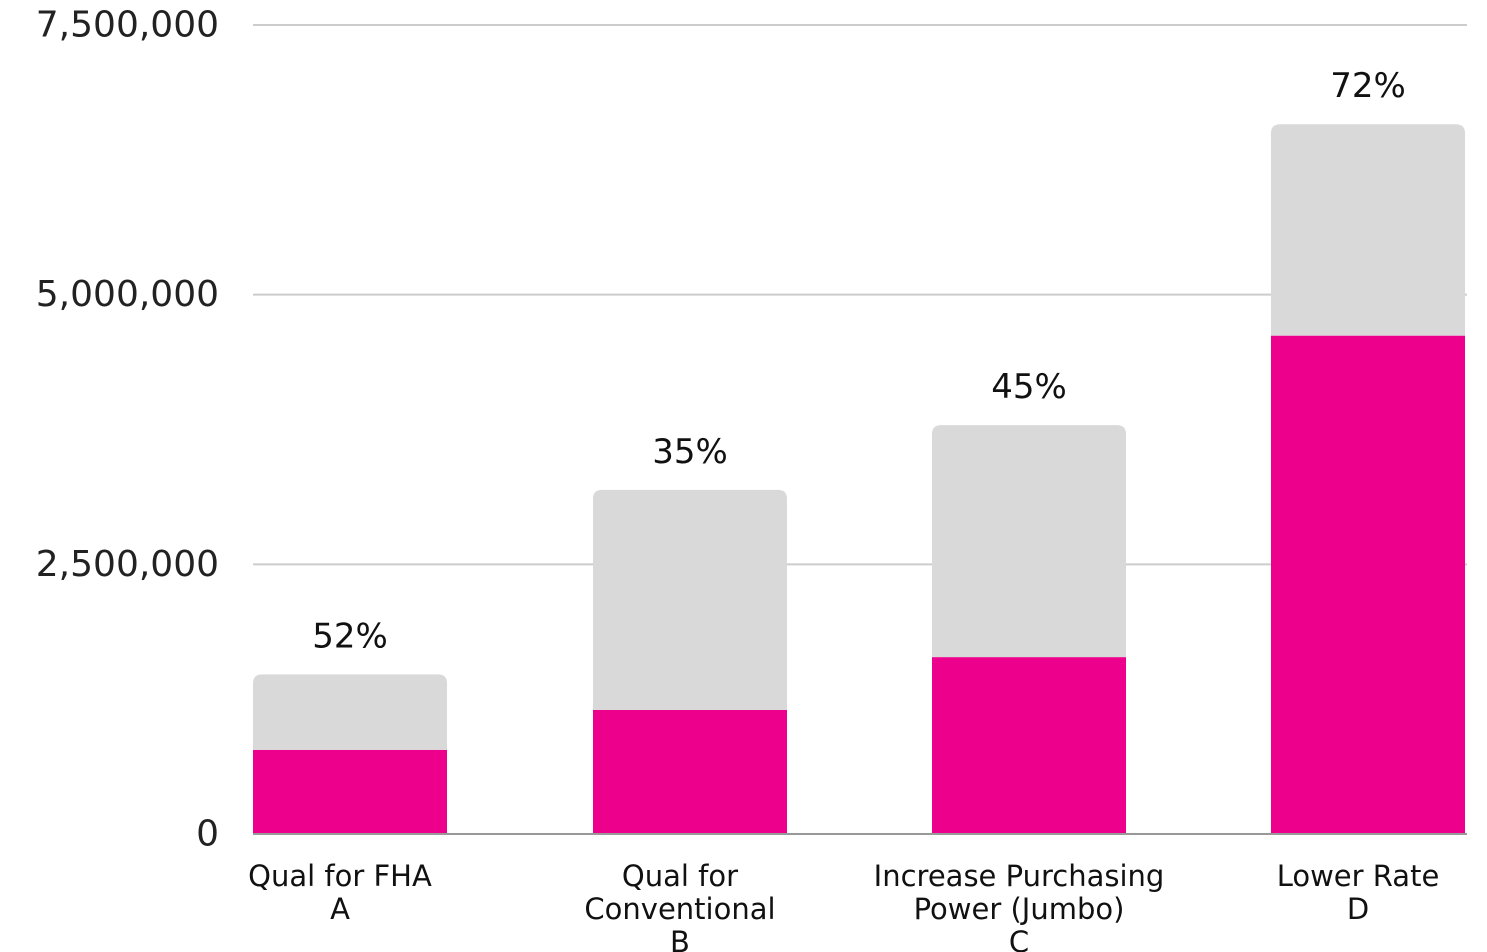 This screenshot has width=1487, height=952. Describe the element at coordinates (680, 938) in the screenshot. I see `x-category-label-line: B` at that location.